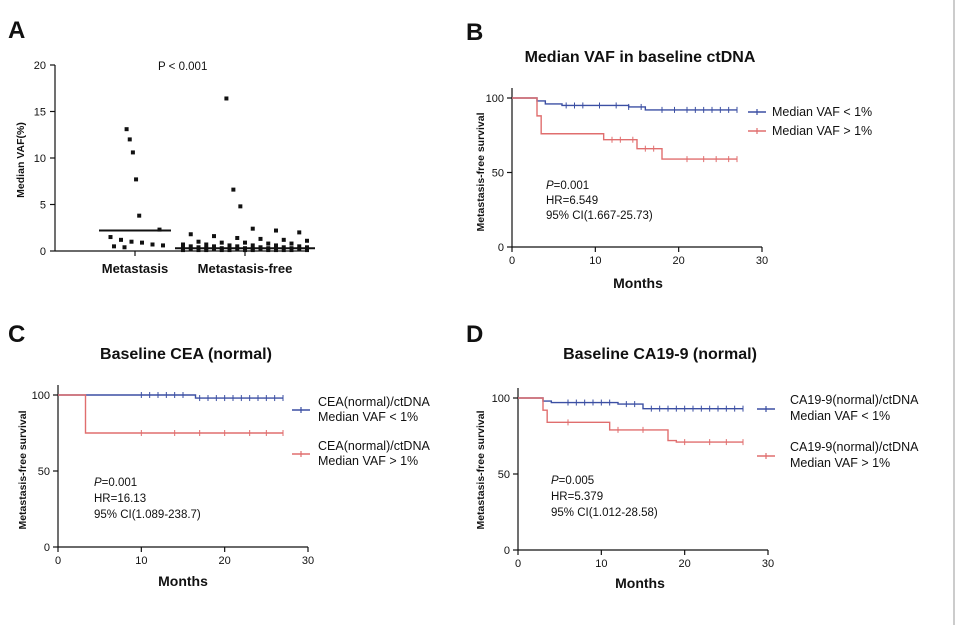 The image size is (960, 625). What do you see at coordinates (768, 564) in the screenshot?
I see `panel-d-xtick-label: 30` at bounding box center [768, 564].